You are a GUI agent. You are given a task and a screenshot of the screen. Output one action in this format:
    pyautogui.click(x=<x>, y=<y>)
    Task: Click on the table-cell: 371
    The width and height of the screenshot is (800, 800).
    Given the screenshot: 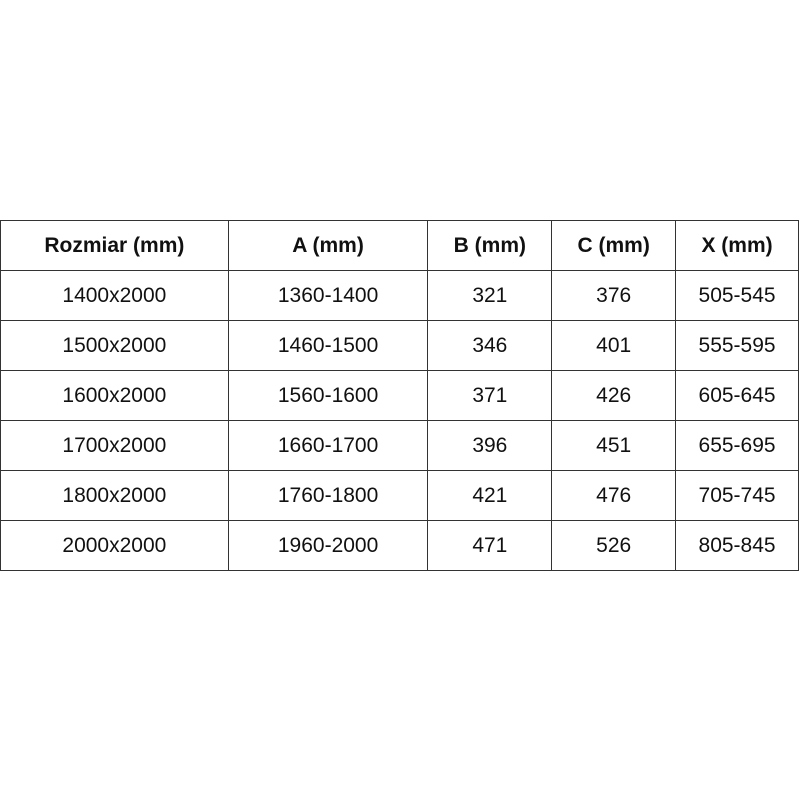 What is the action you would take?
    pyautogui.click(x=490, y=395)
    